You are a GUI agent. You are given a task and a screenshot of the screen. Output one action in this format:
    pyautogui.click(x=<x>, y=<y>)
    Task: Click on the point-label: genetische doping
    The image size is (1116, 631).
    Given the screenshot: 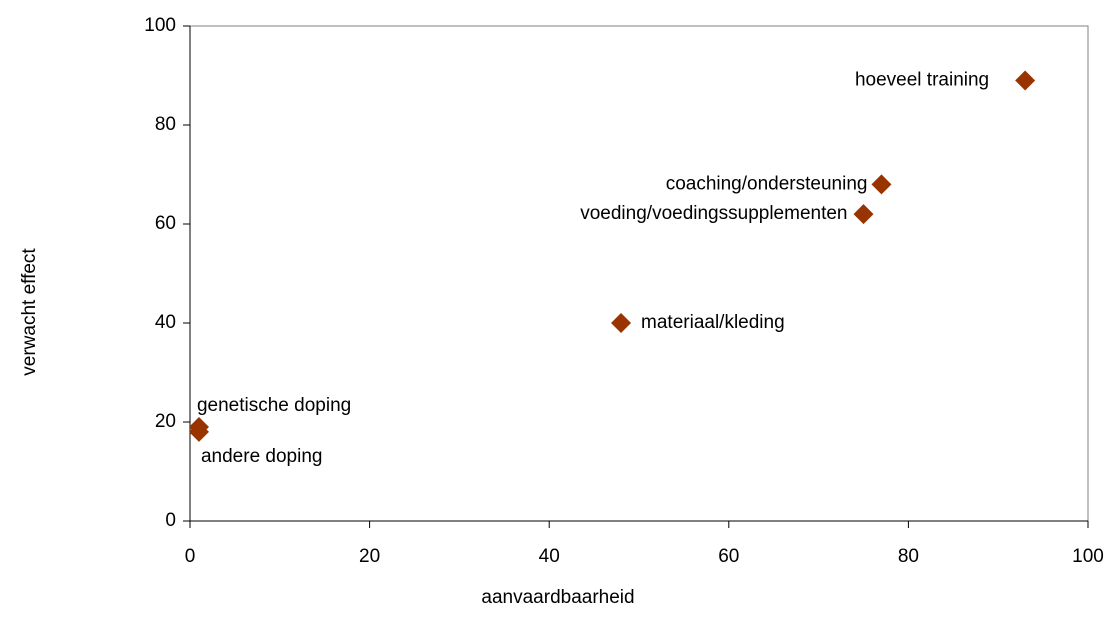 What is the action you would take?
    pyautogui.click(x=274, y=405)
    